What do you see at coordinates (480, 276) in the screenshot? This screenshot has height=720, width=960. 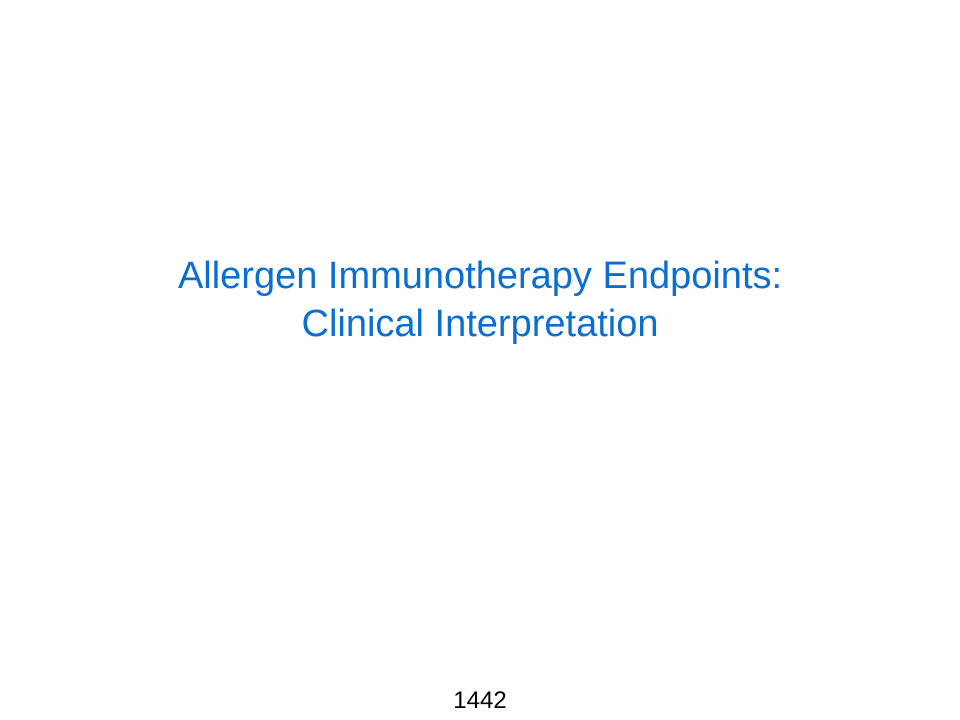 I see `slide-title-line-1: Allergen Immunotherapy Endpoints:` at bounding box center [480, 276].